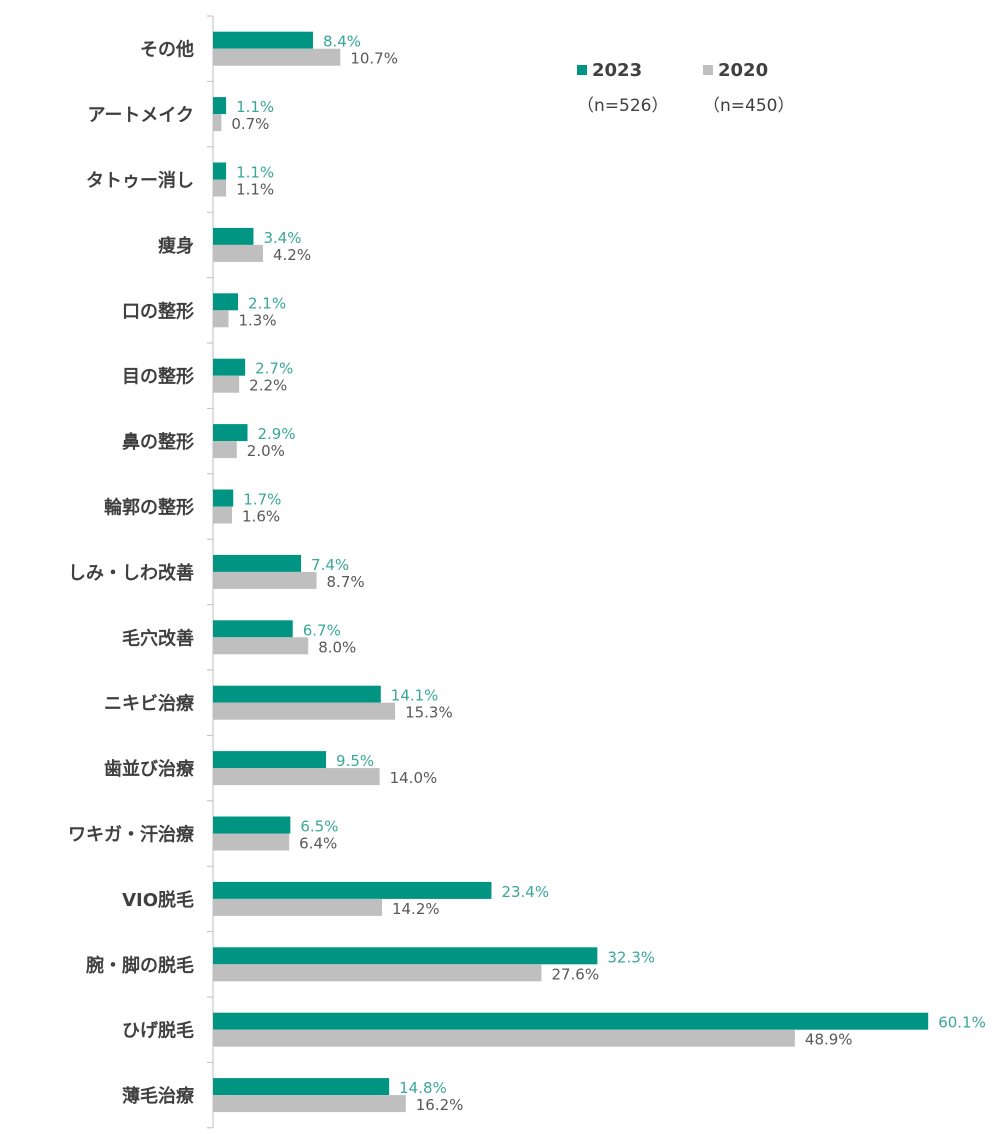 The height and width of the screenshot is (1134, 1001). What do you see at coordinates (623, 106) in the screenshot?
I see `legend-n-2023: （n=526）` at bounding box center [623, 106].